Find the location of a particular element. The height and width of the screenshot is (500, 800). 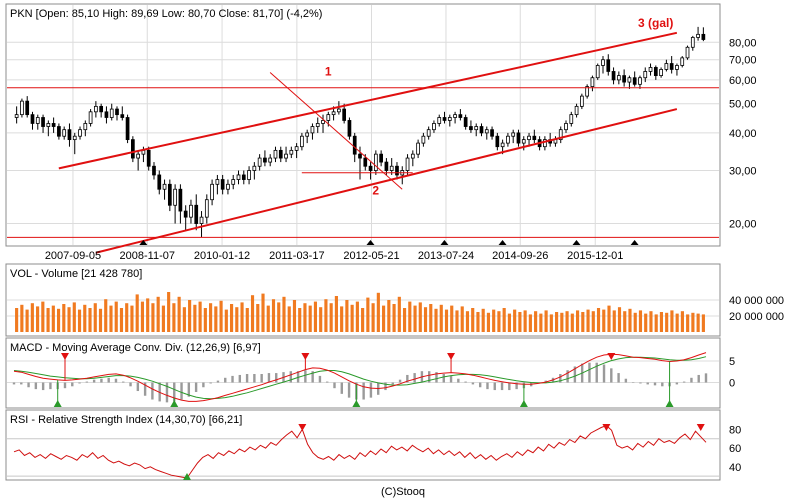

date-tick-label: 2014-09-26 is located at coordinates (520, 256).